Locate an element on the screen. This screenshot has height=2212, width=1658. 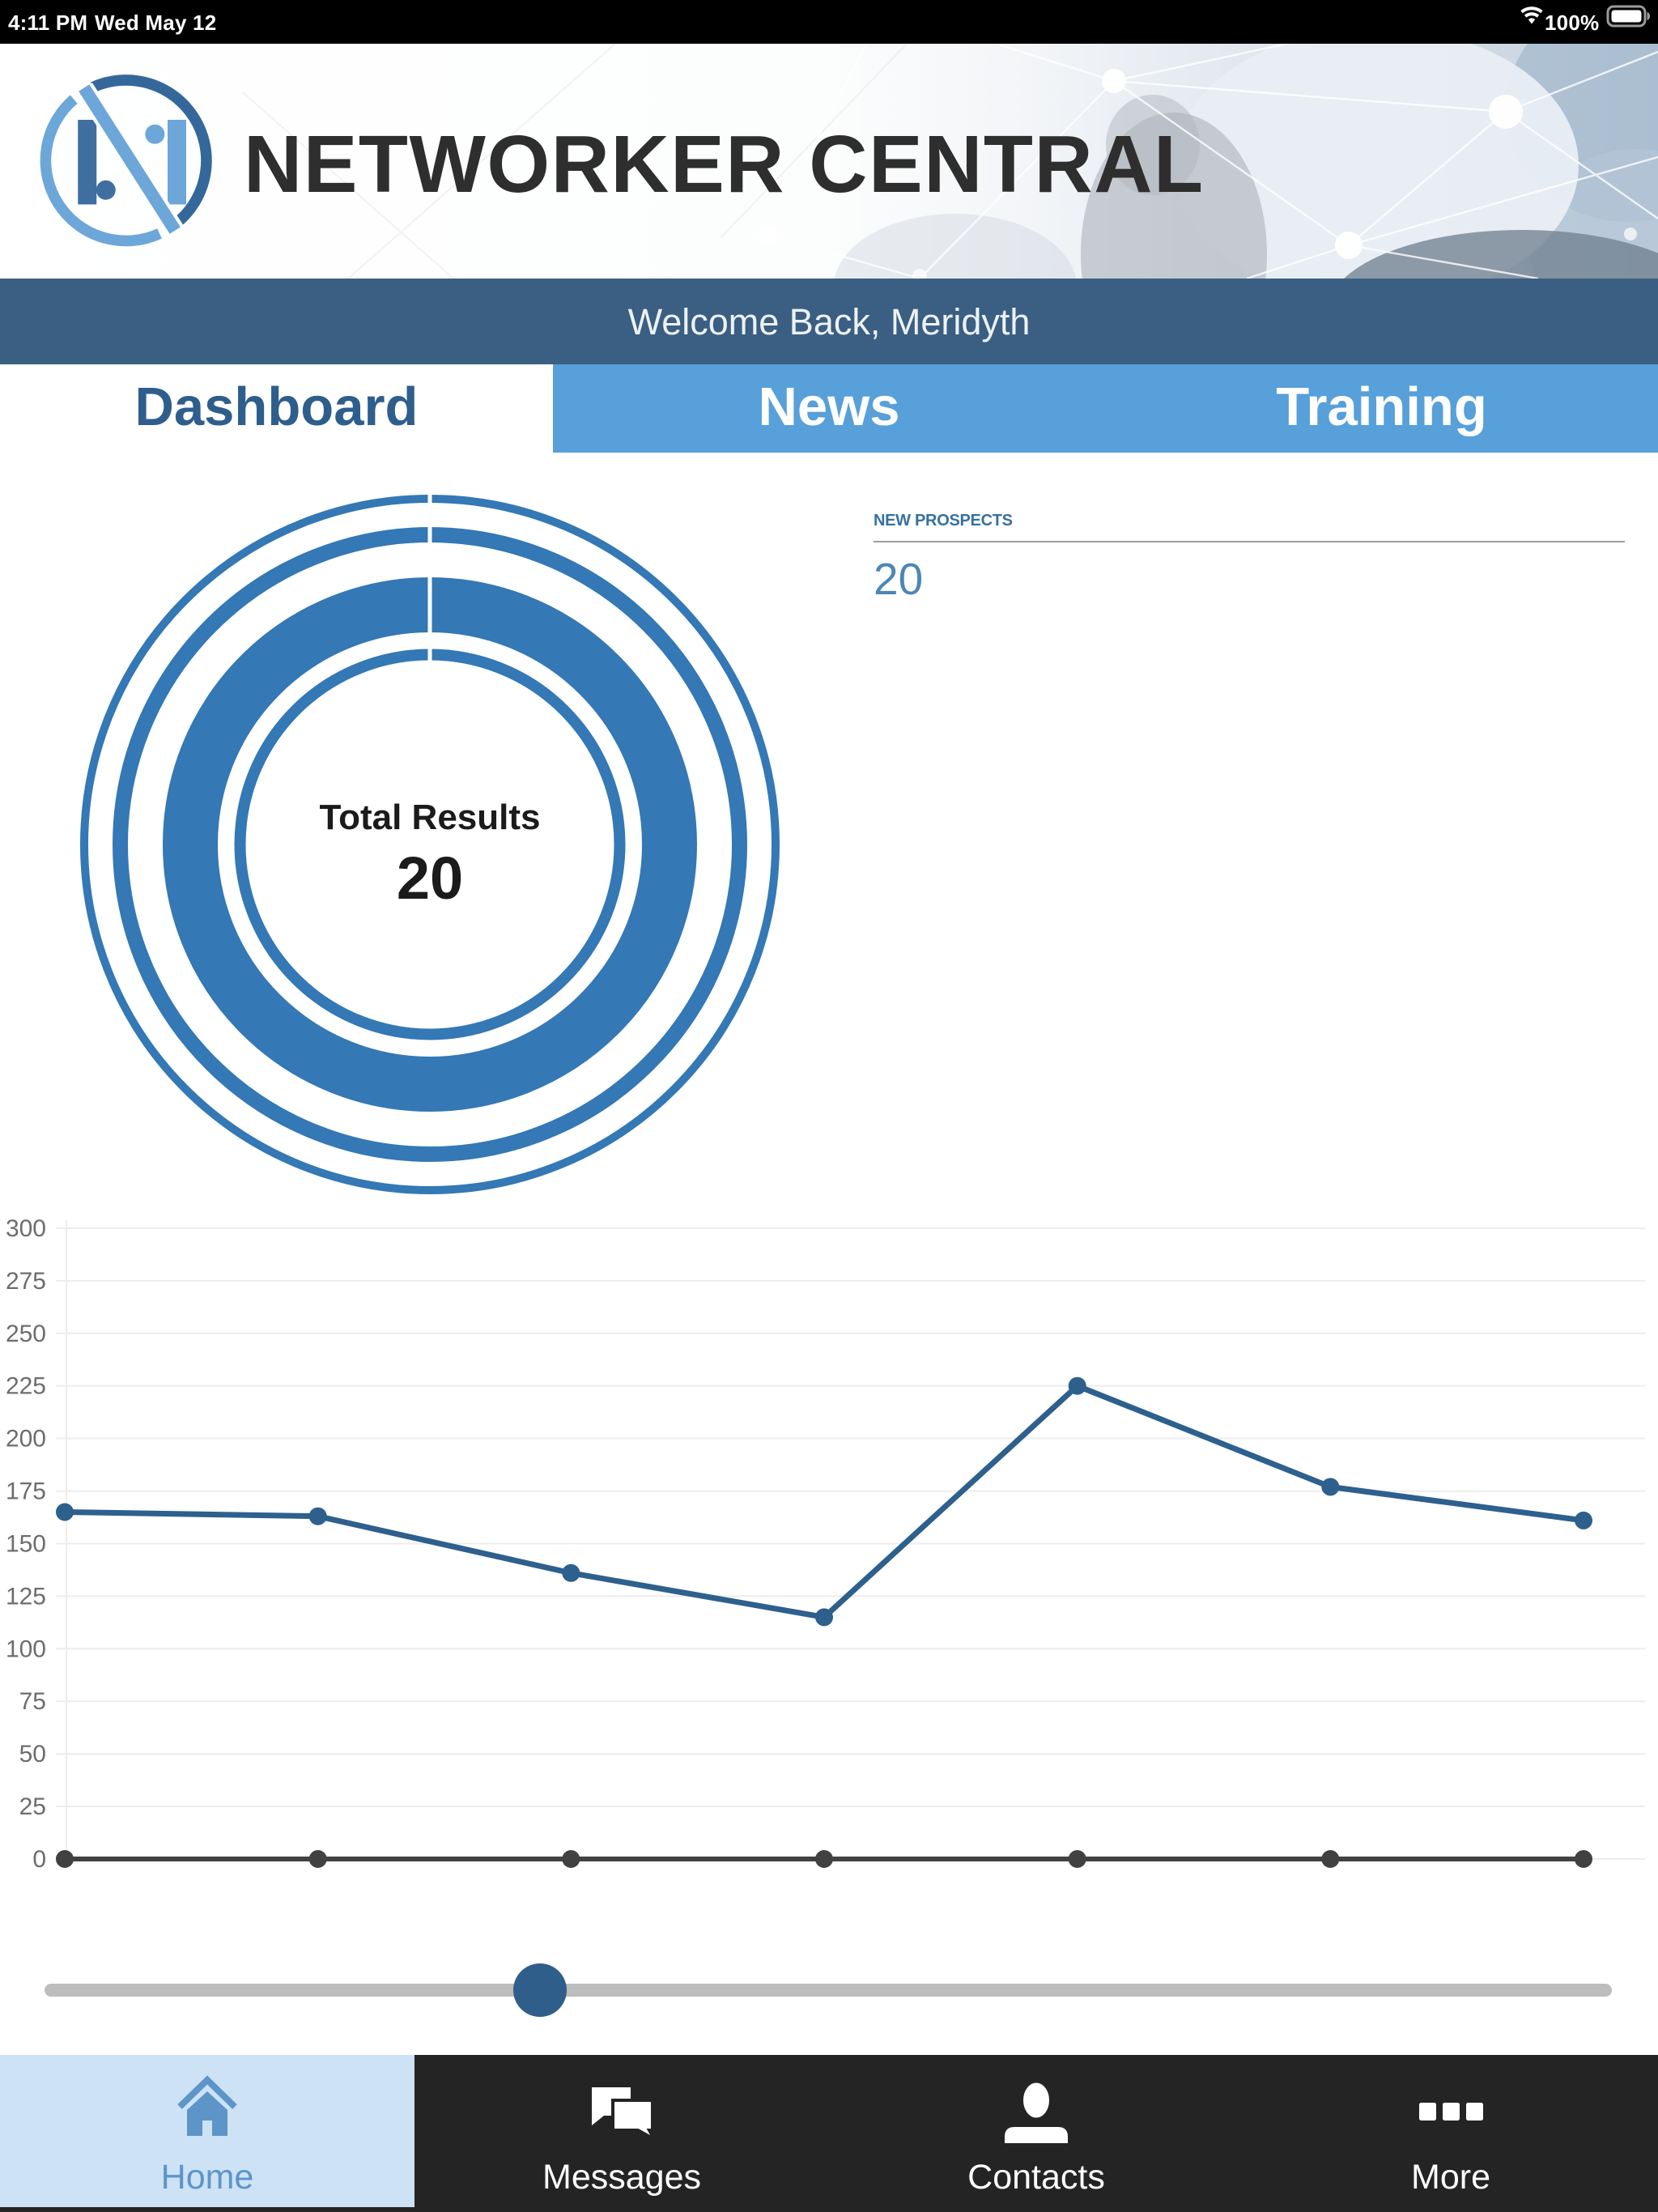
svg-text: 175 is located at coordinates (26, 1491).